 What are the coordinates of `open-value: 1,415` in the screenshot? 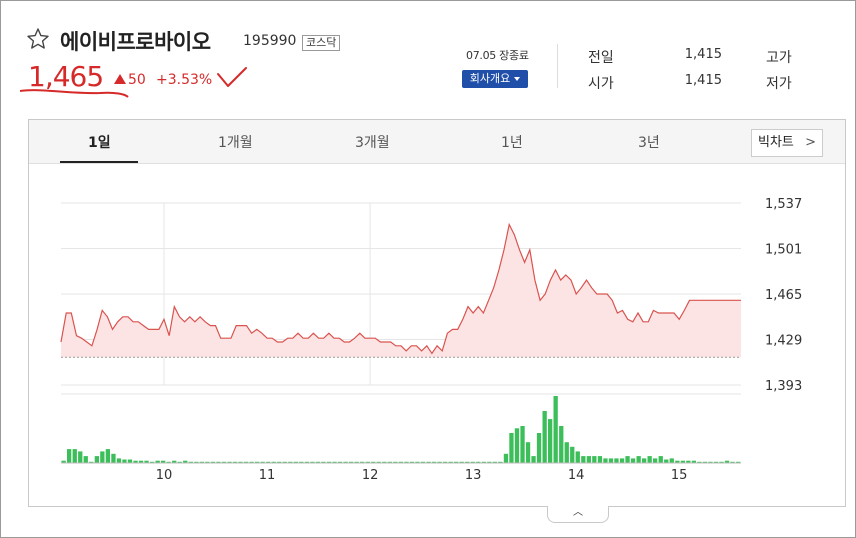 It's located at (703, 80).